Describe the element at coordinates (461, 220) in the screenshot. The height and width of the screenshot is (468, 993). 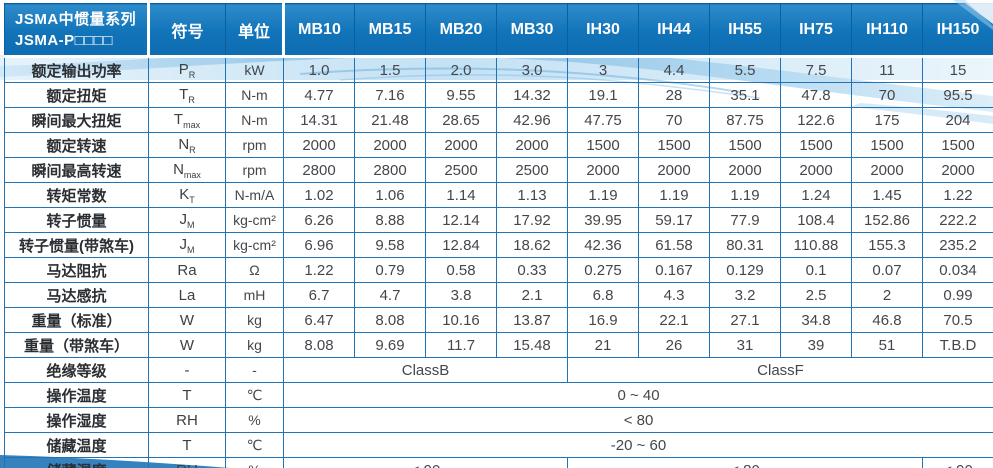
I see `value-cell: 12.14` at that location.